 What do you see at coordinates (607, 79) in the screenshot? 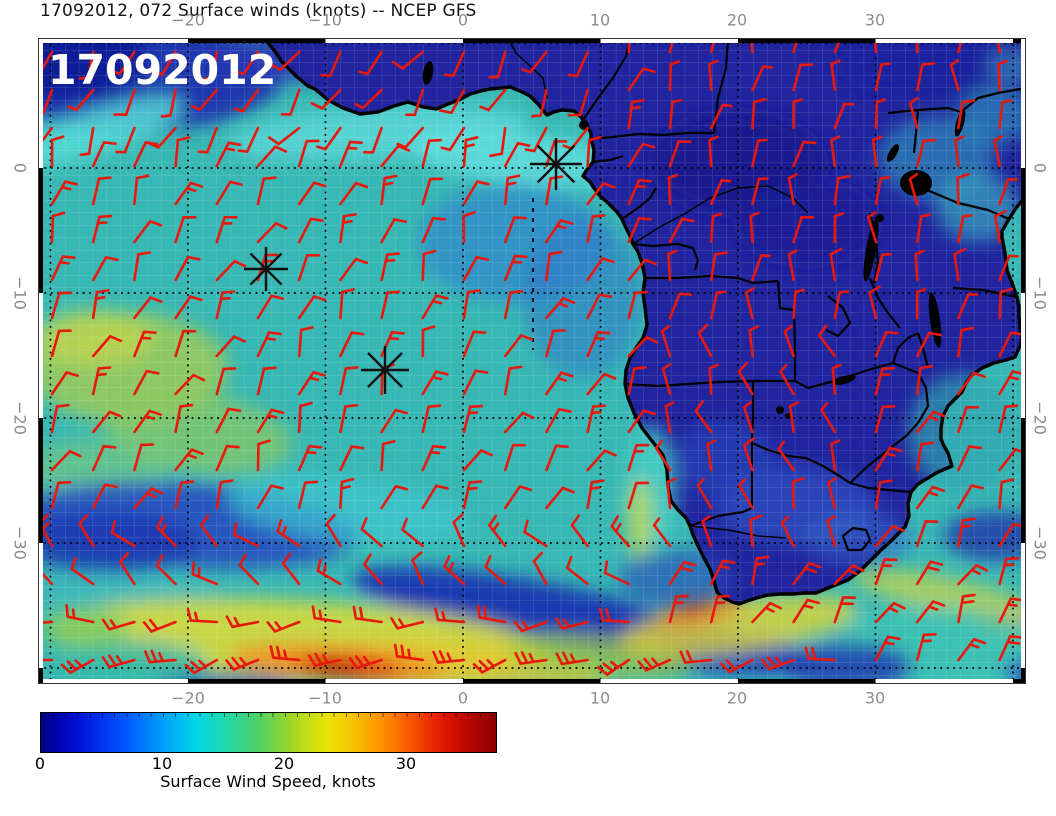
I see `country-border` at bounding box center [607, 79].